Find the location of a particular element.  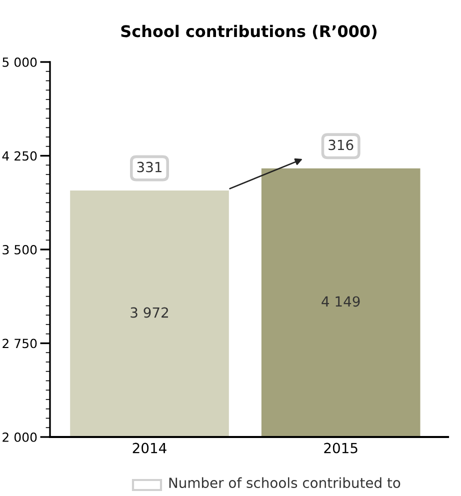

x-tick-label: 2015 is located at coordinates (341, 448).